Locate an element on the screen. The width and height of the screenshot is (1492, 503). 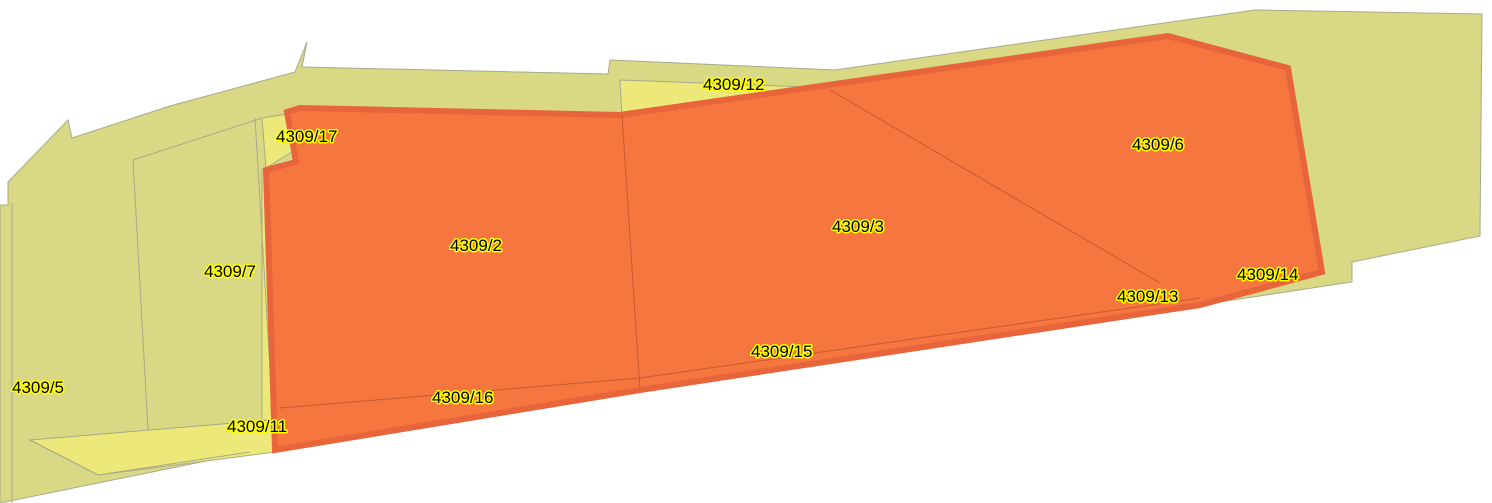
label-4309-14: 4309/14 is located at coordinates (1267, 274).